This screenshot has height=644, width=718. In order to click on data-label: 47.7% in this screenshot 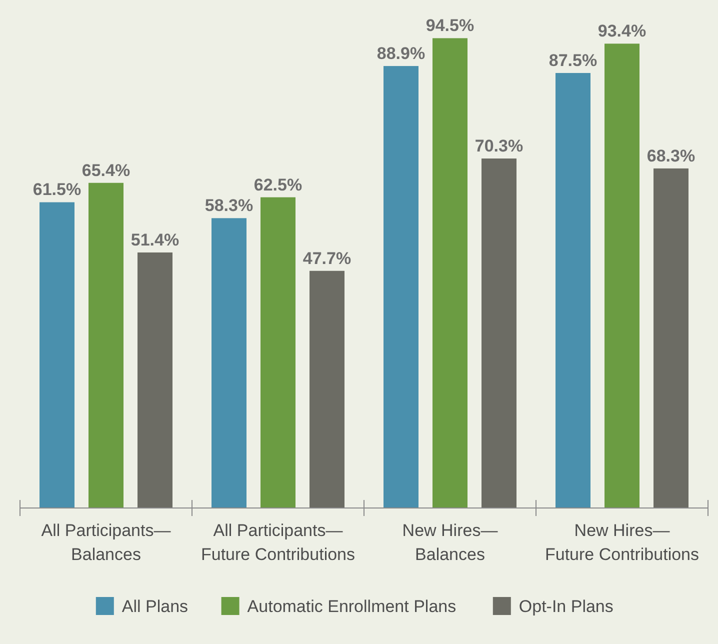, I will do `click(327, 258)`.